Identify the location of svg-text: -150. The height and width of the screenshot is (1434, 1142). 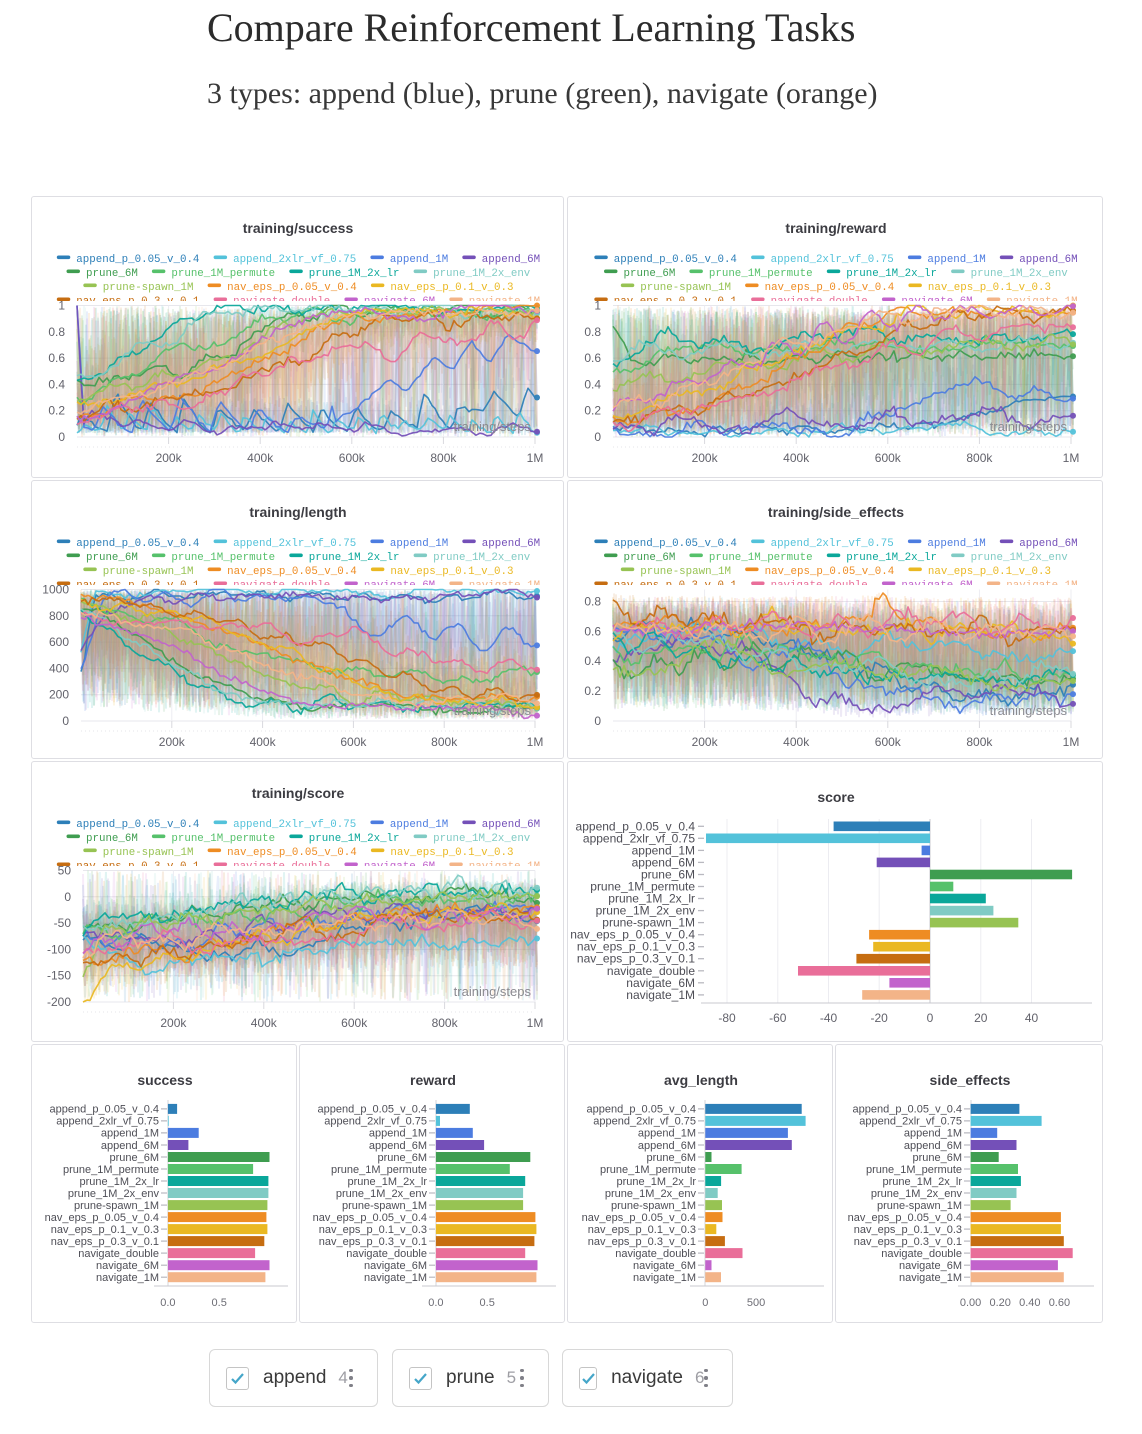
(59, 976).